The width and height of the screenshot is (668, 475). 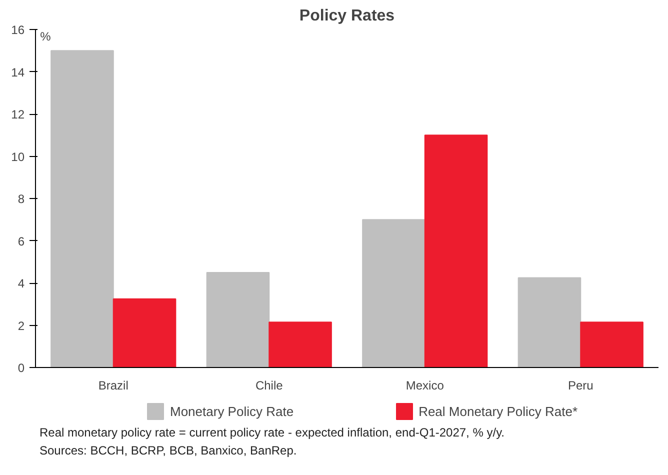 I want to click on y-tick-label: 2, so click(x=21, y=325).